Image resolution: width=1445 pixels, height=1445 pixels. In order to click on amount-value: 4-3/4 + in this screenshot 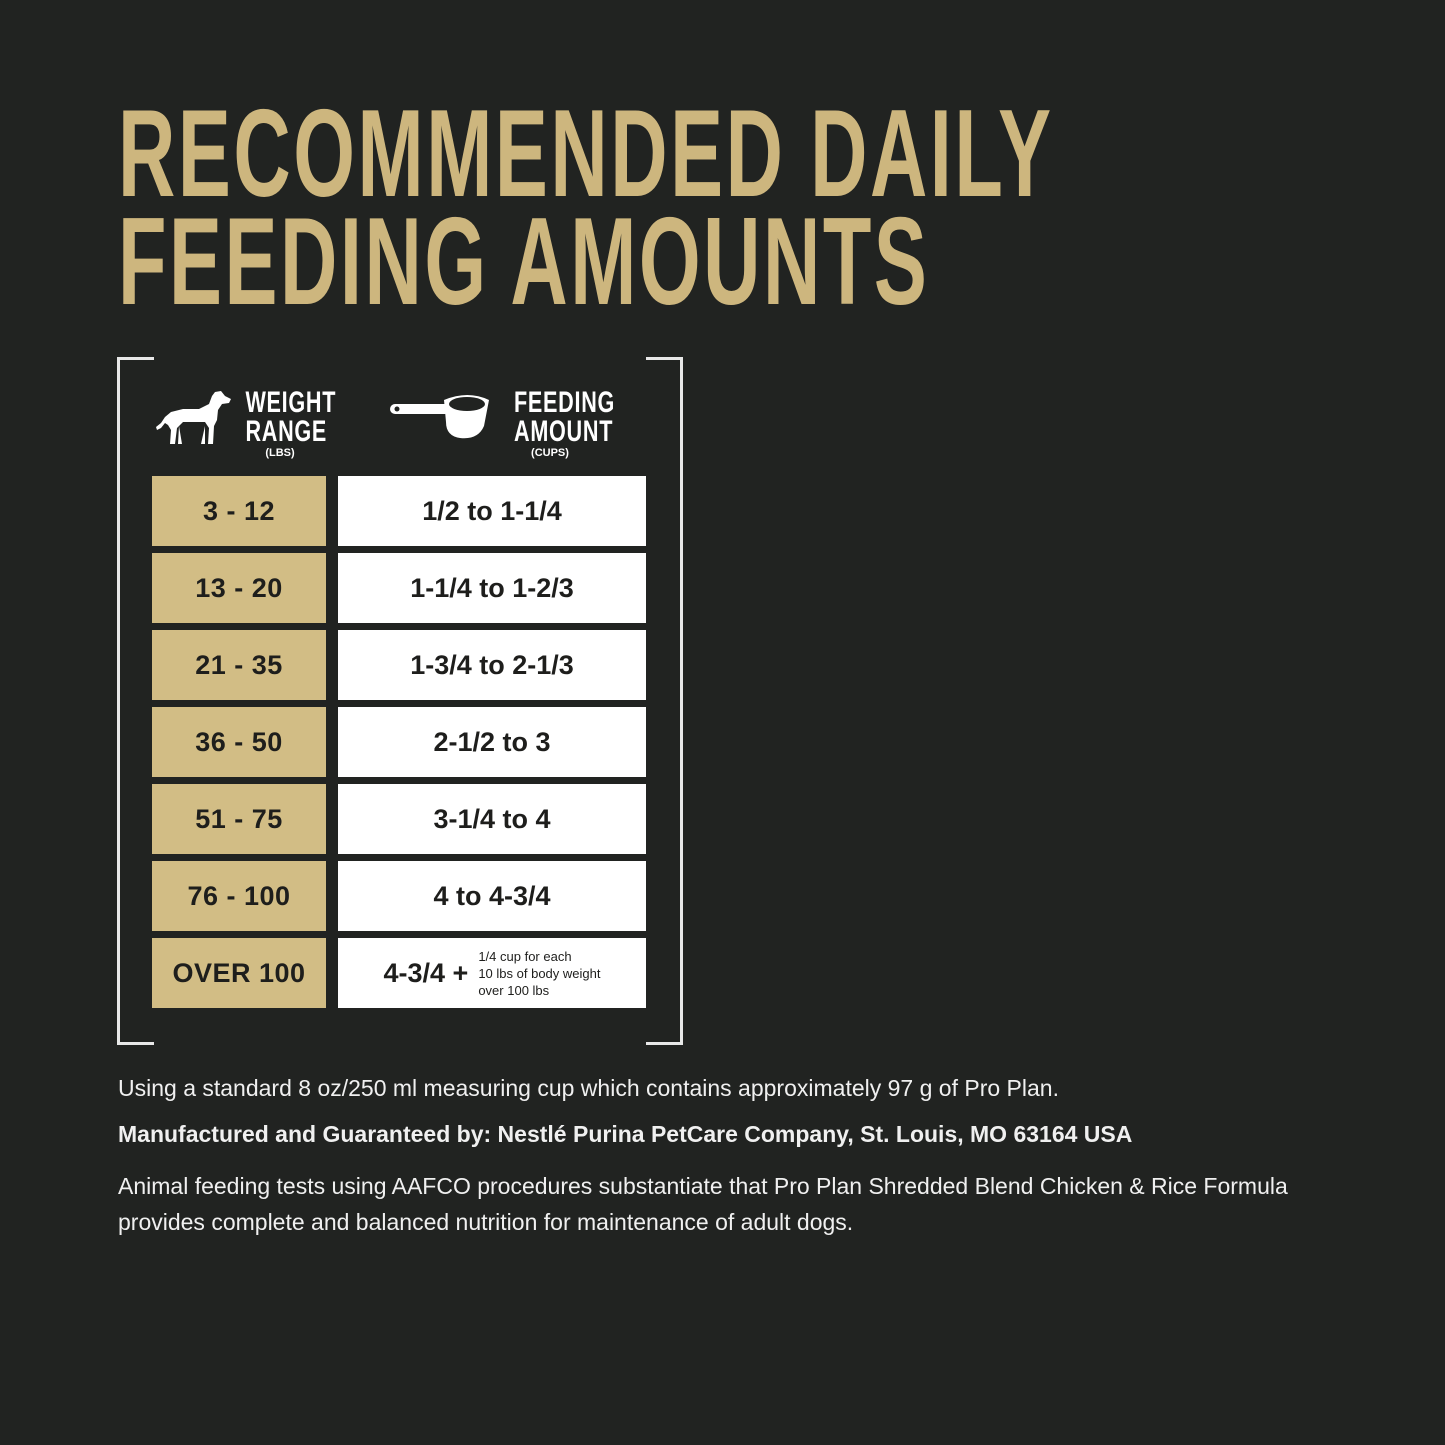, I will do `click(426, 972)`.